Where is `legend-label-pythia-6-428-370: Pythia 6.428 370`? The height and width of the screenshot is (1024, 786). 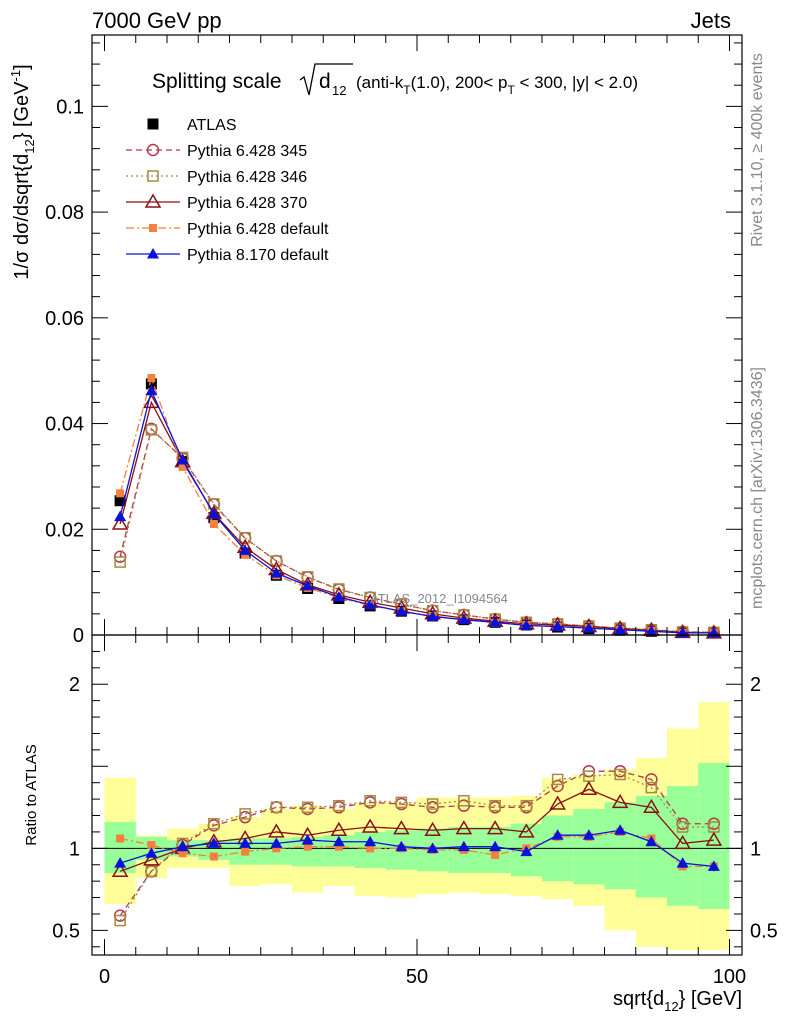
legend-label-pythia-6-428-370: Pythia 6.428 370 is located at coordinates (247, 203).